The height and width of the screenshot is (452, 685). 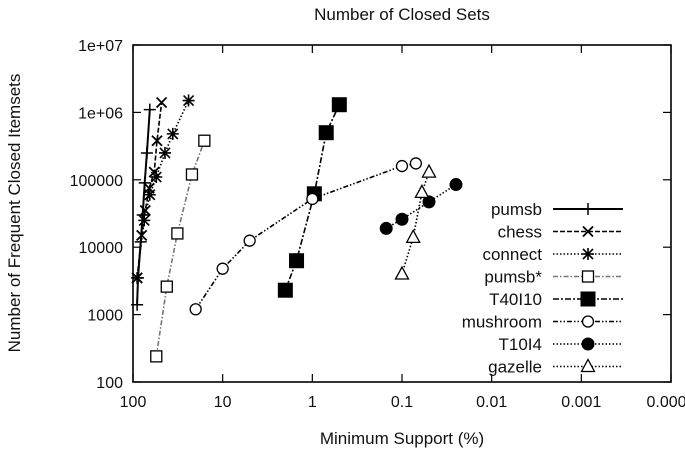 What do you see at coordinates (96, 181) in the screenshot?
I see `y-tick-label: 100000` at bounding box center [96, 181].